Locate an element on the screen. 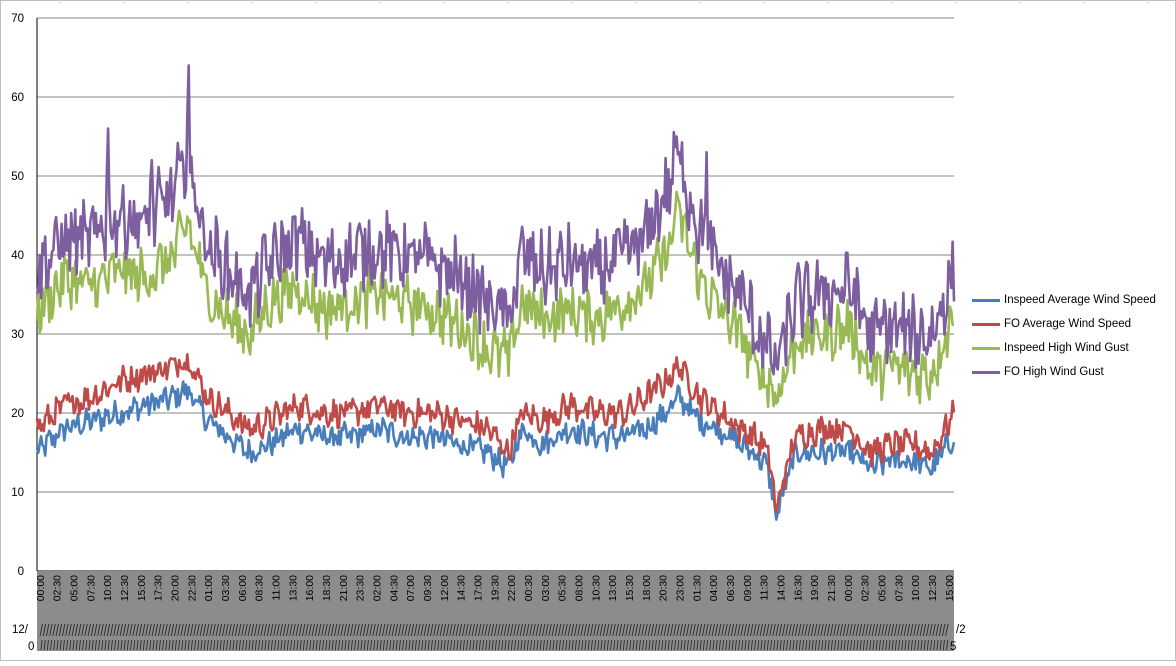 This screenshot has width=1176, height=666. x-tick-label: 22:00 is located at coordinates (512, 588).